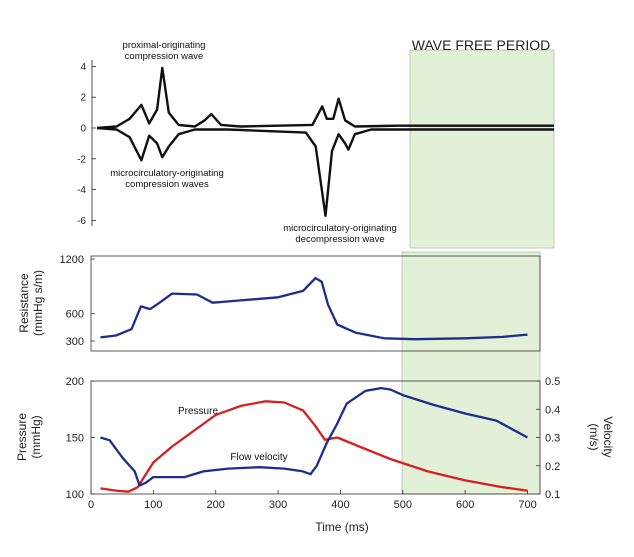 This screenshot has width=634, height=557. I want to click on resistance-line, so click(314, 308).